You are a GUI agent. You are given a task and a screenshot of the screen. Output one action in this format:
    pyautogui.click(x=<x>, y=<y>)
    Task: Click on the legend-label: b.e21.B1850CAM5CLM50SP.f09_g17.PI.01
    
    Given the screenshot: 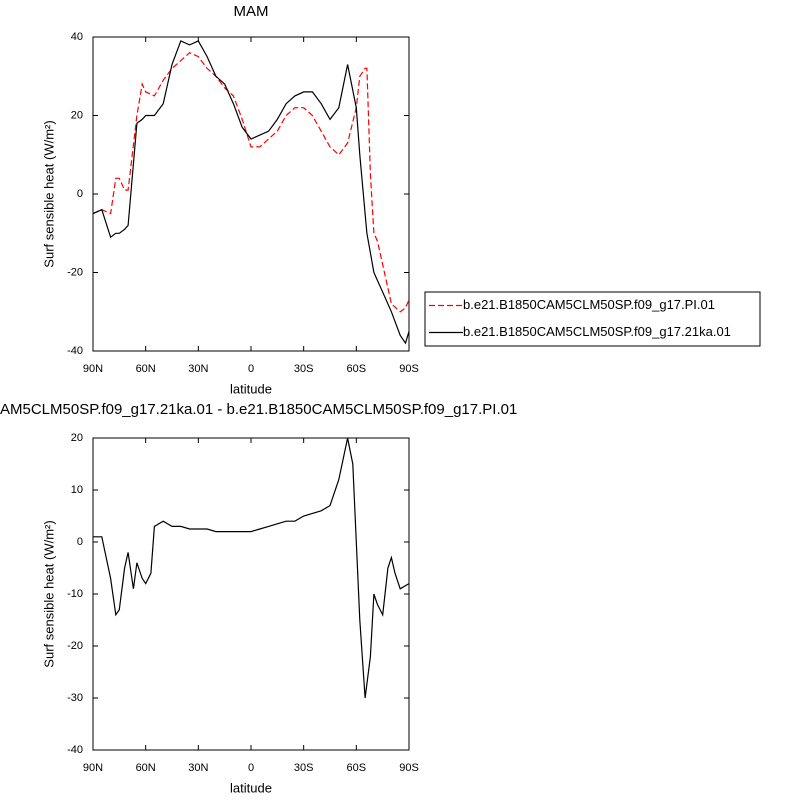 What is the action you would take?
    pyautogui.click(x=589, y=304)
    